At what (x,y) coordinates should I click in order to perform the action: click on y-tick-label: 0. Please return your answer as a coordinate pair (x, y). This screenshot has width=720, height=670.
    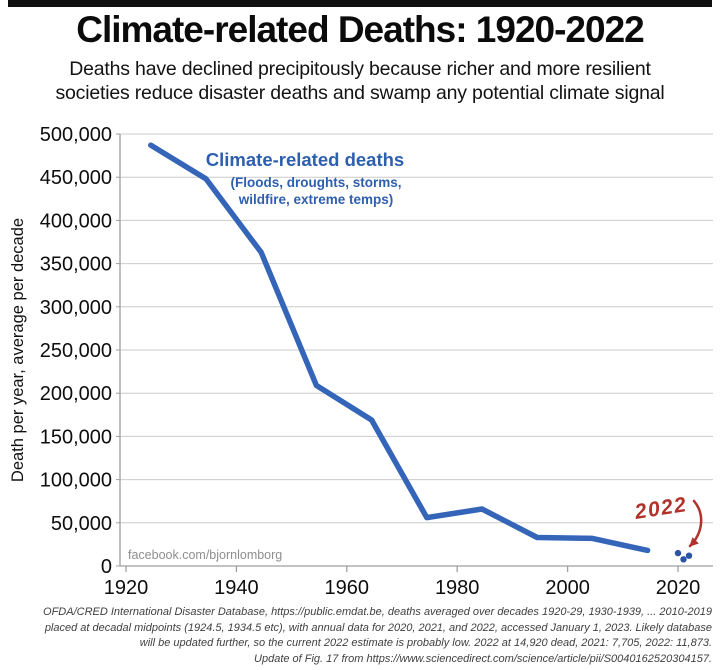
    Looking at the image, I should click on (106, 567).